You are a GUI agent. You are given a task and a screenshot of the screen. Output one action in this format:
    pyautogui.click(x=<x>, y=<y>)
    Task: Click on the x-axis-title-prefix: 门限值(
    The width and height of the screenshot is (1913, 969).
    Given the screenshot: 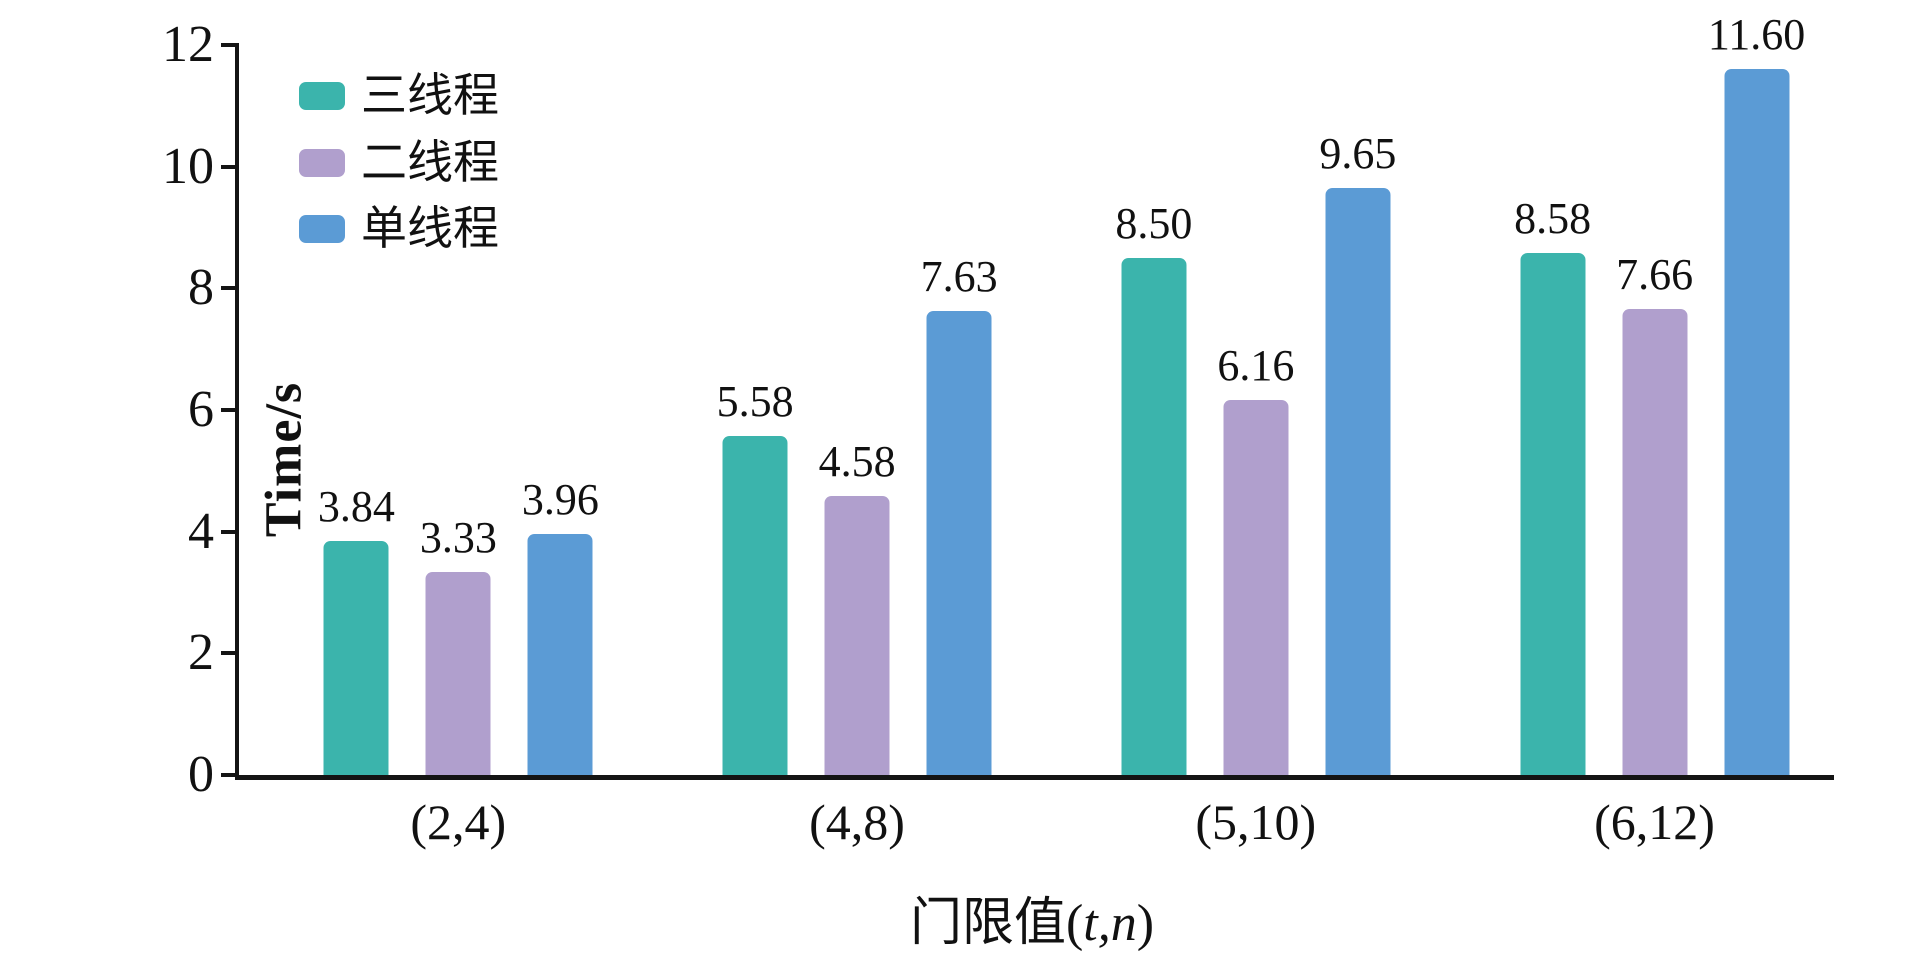 What is the action you would take?
    pyautogui.click(x=996, y=923)
    